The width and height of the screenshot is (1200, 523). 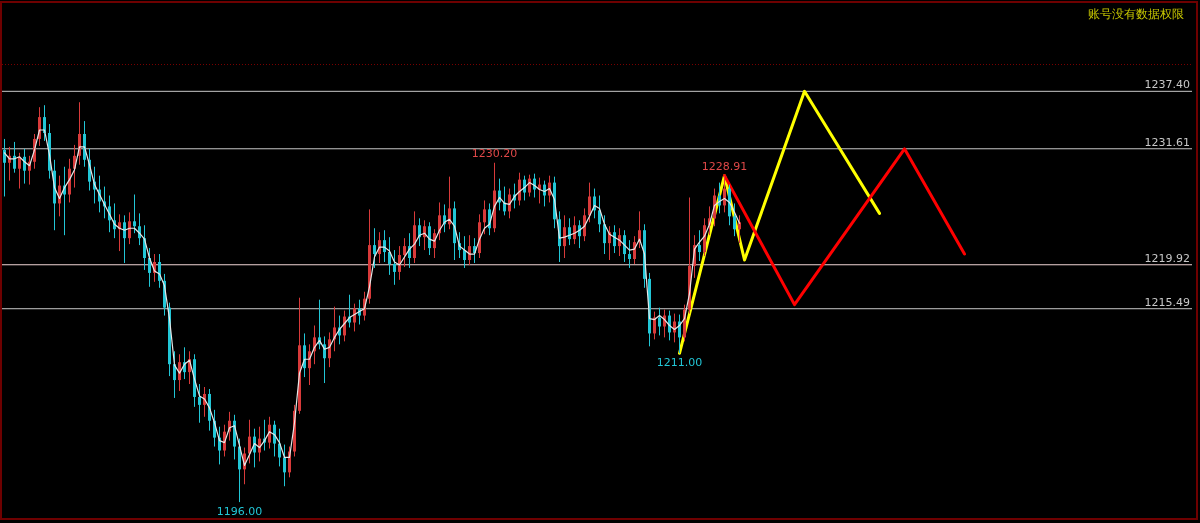 I want to click on ref-line-label: 1215.49, so click(x=1167, y=302).